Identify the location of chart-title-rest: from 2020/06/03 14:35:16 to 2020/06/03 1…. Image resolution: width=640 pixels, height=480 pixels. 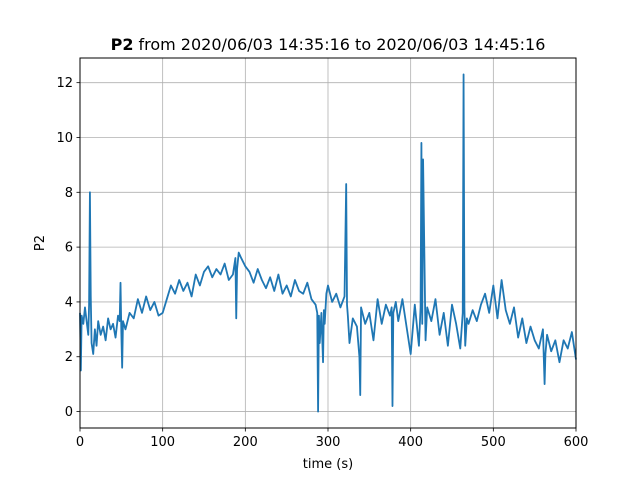
(341, 44).